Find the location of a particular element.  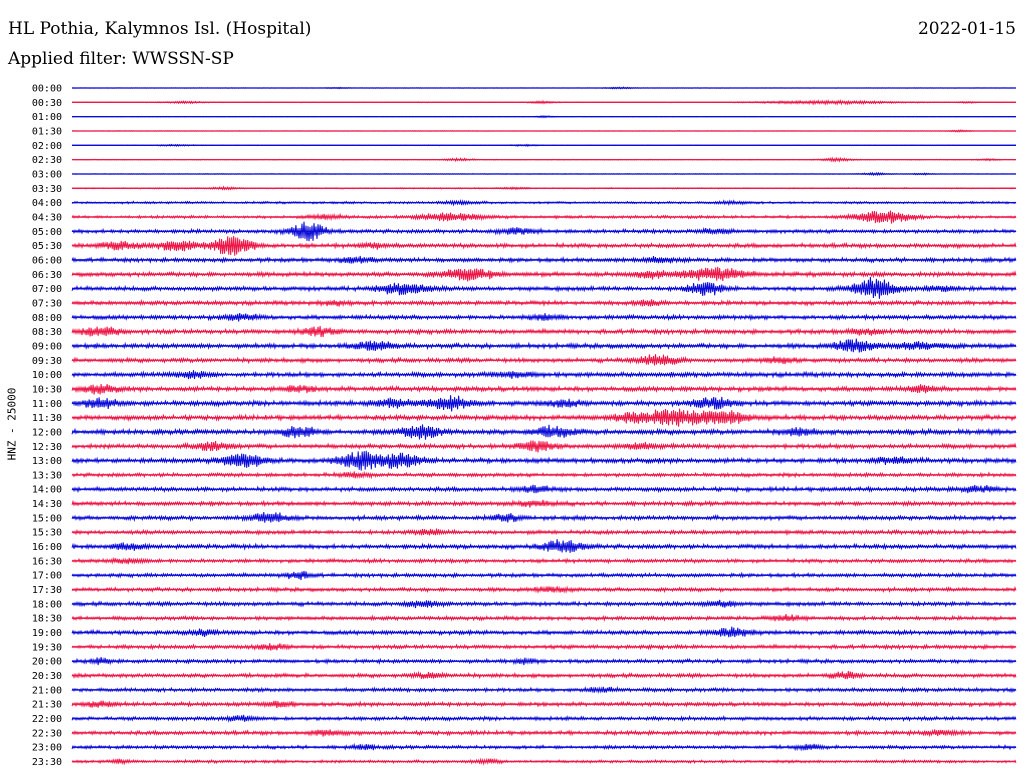

time-tick-label: 03:00 is located at coordinates (47, 174).